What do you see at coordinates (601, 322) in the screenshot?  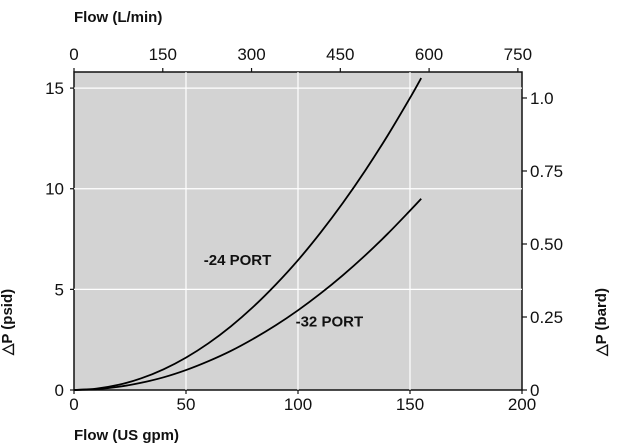 I see `right-y-axis-title: △P (bard)` at bounding box center [601, 322].